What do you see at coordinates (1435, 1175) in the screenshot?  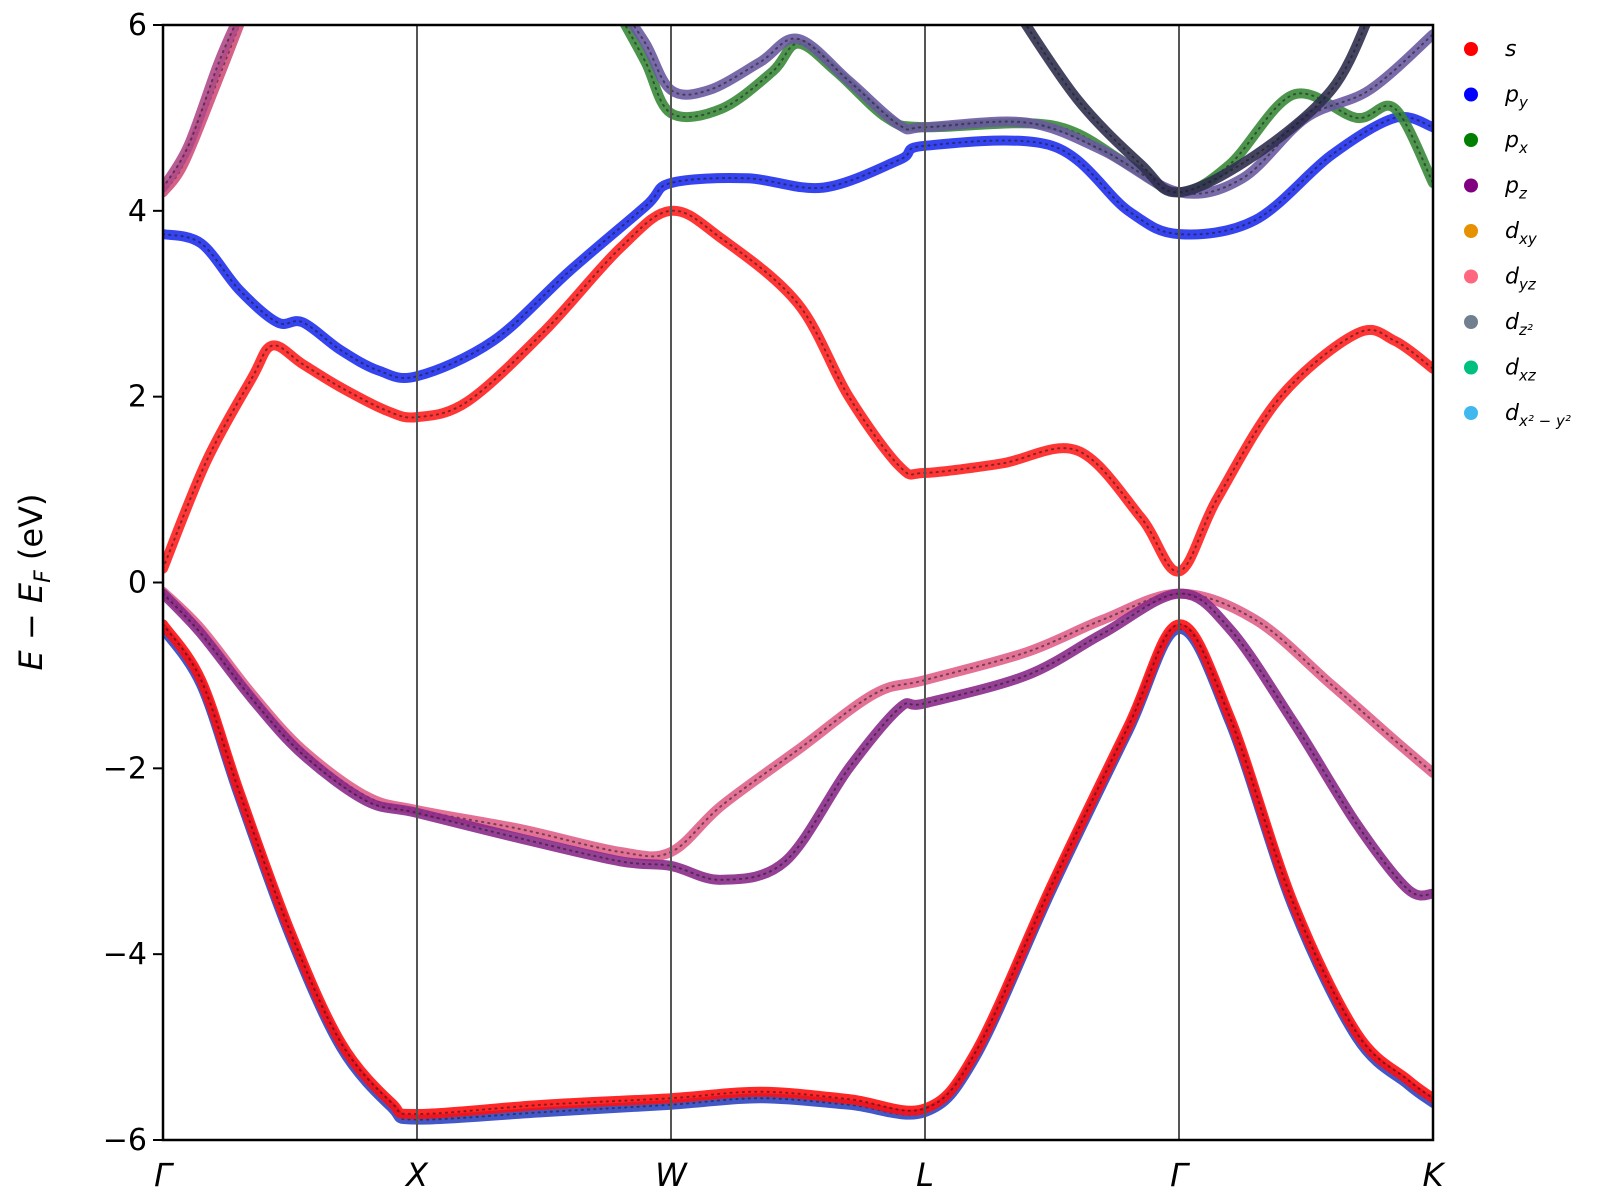 I see `x-tick-label-5: K` at bounding box center [1435, 1175].